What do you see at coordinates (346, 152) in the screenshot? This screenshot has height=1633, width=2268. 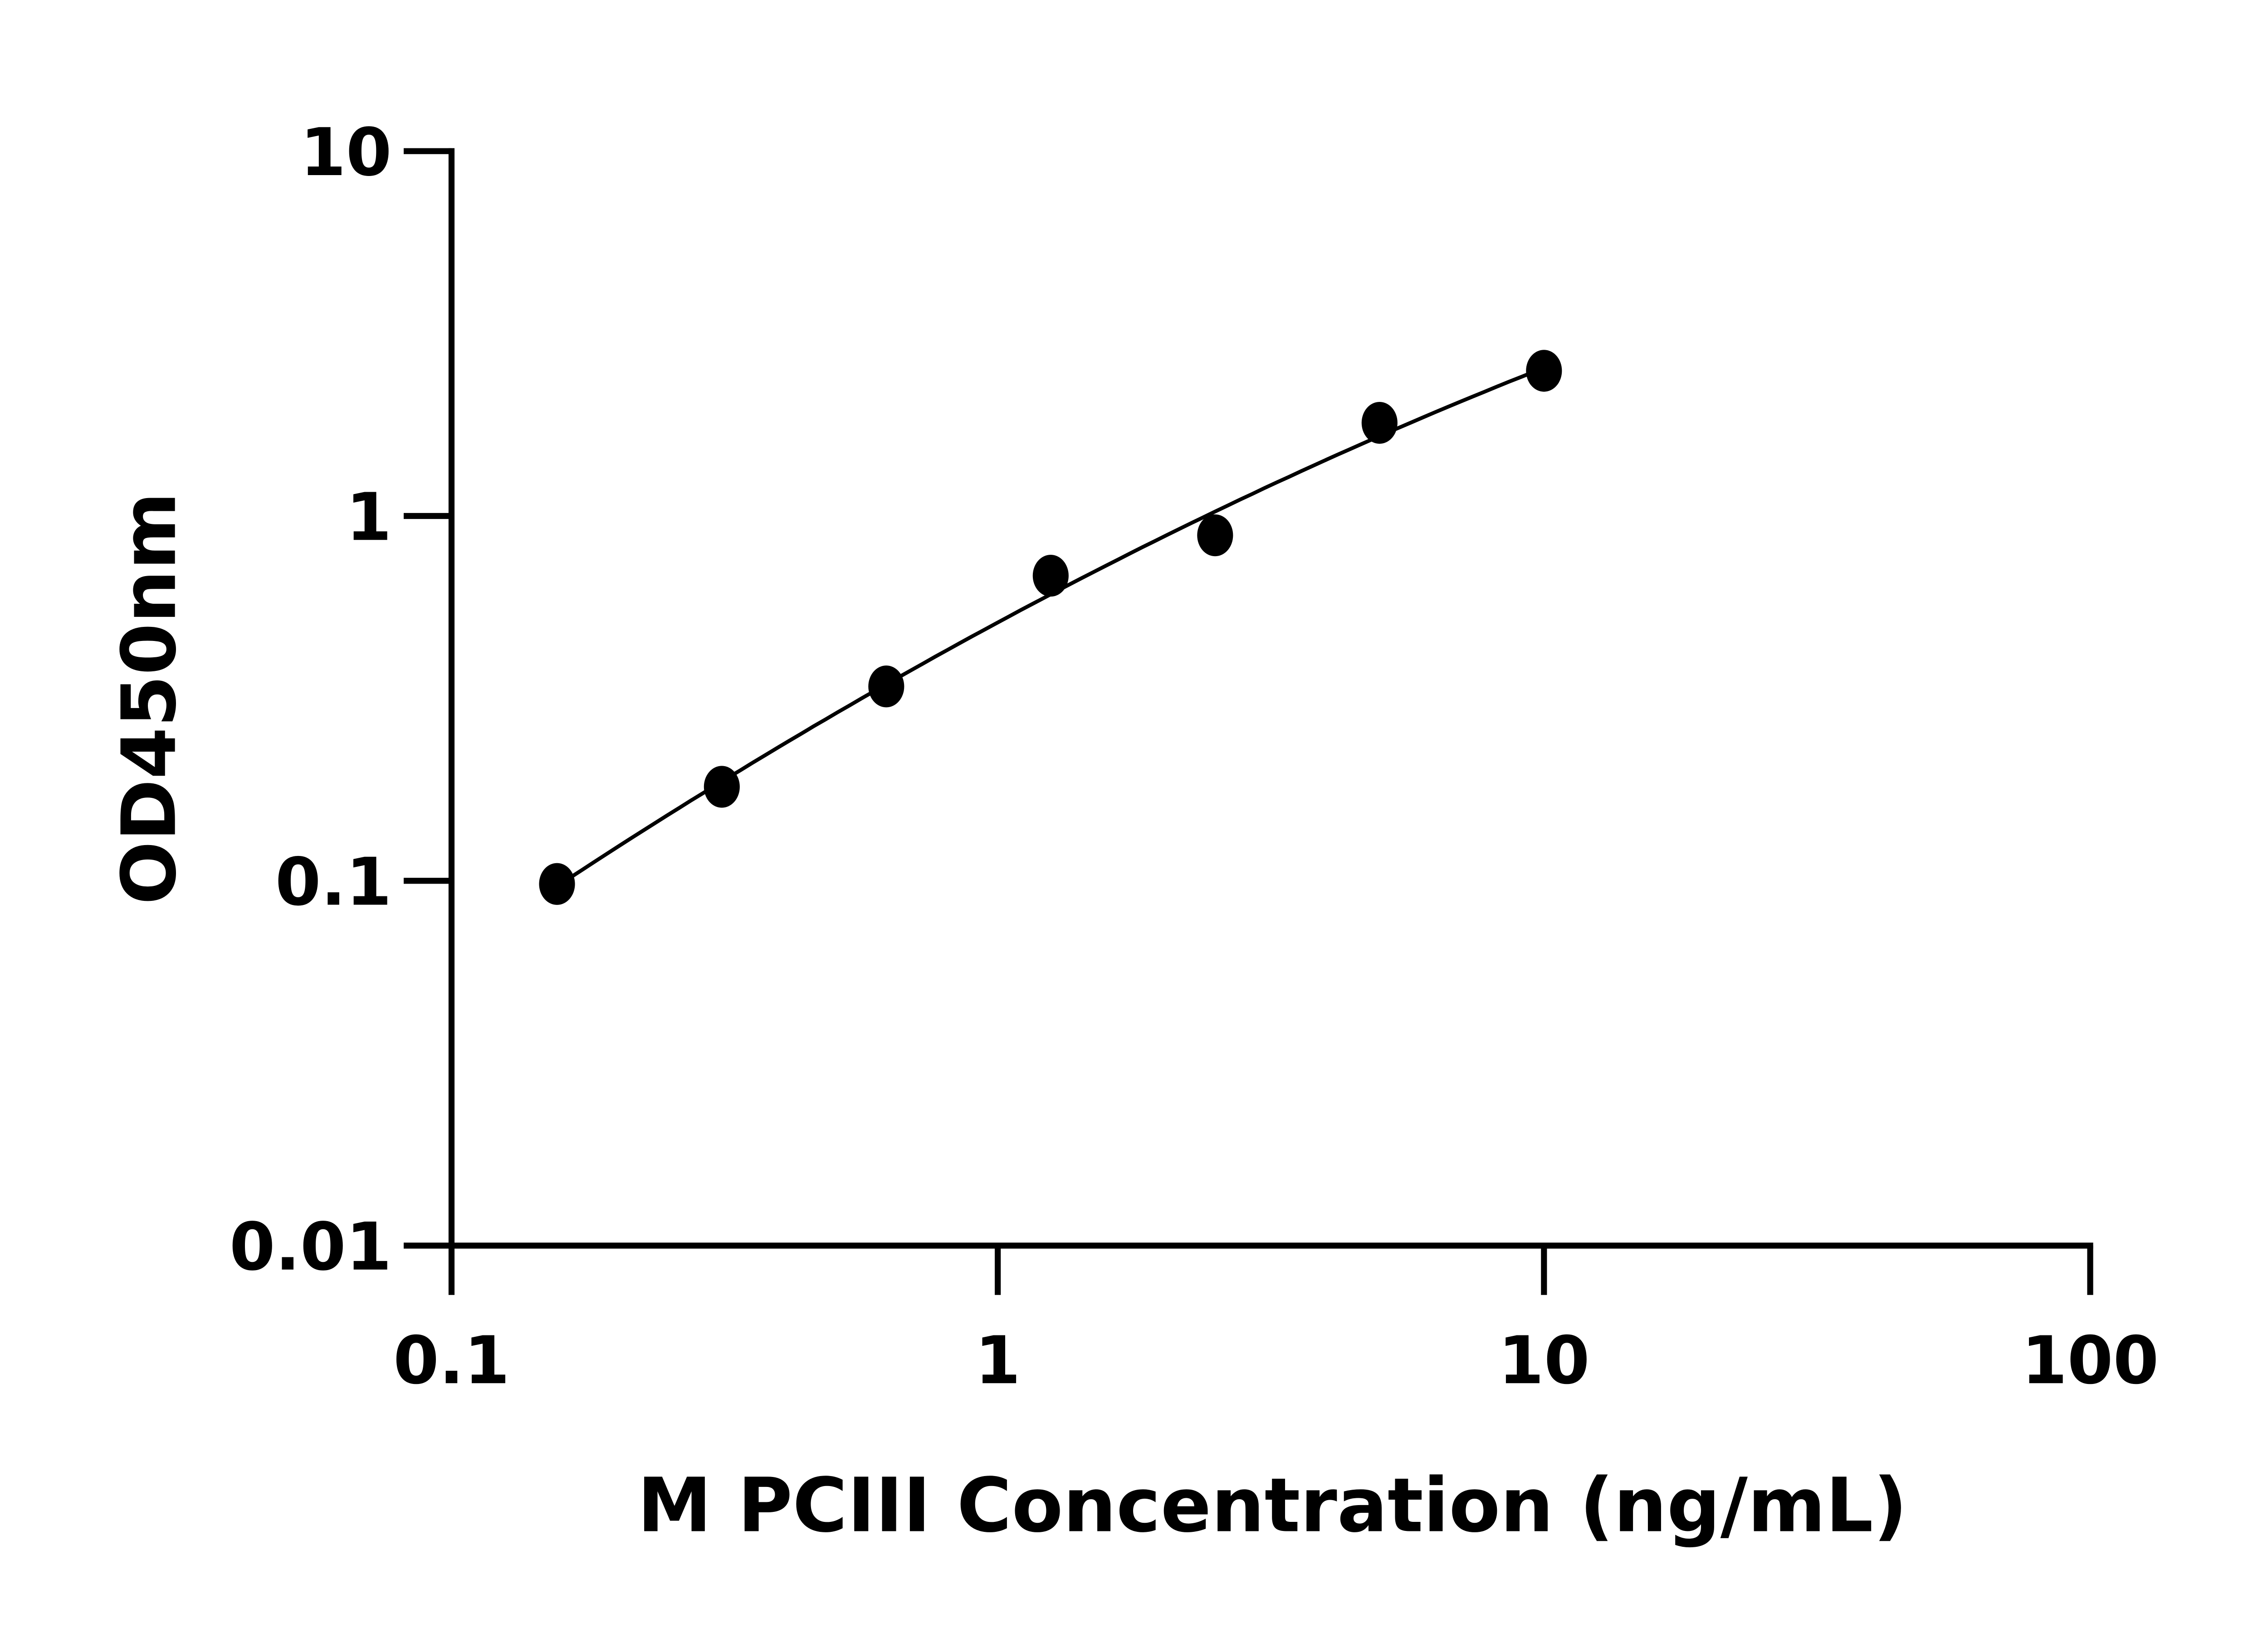 I see `y-tick-label: 10` at bounding box center [346, 152].